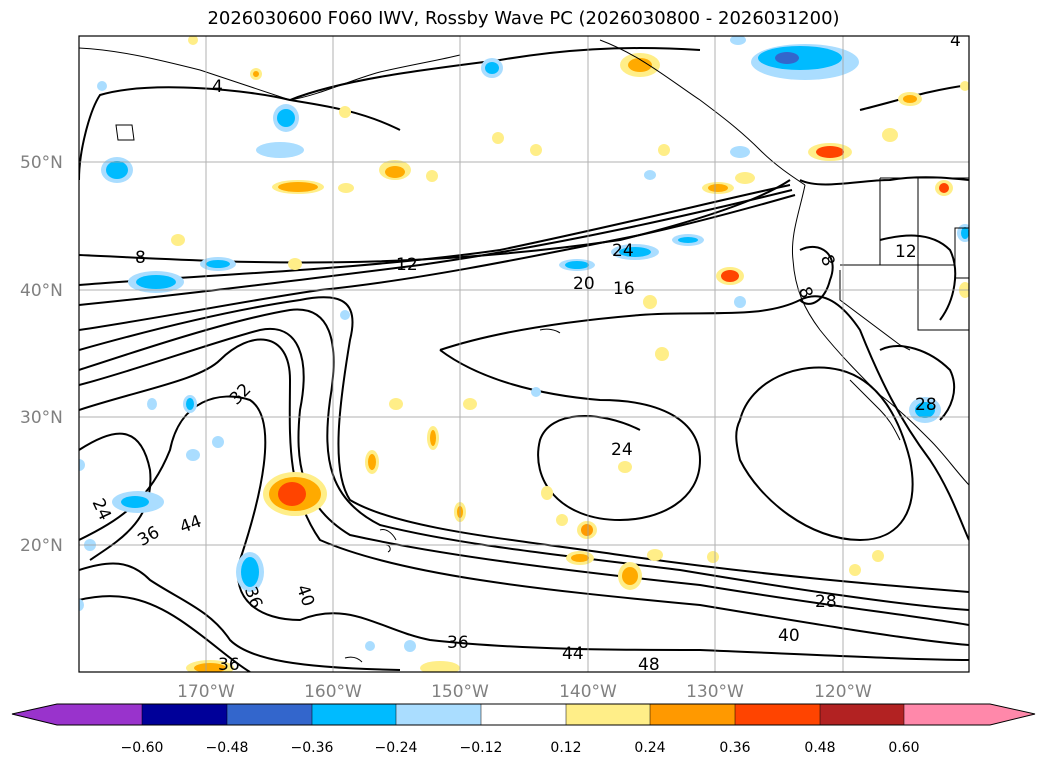 The width and height of the screenshot is (1047, 765). I want to click on colorbar-tick-label: −0.12, so click(481, 748).